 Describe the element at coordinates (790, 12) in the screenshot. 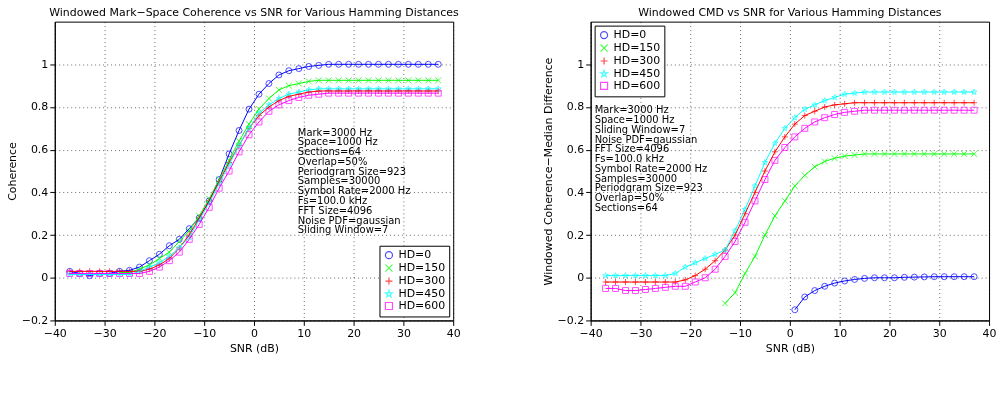

I see `chart-title: Windowed CMD vs SNR for Various Hamming Distances` at that location.